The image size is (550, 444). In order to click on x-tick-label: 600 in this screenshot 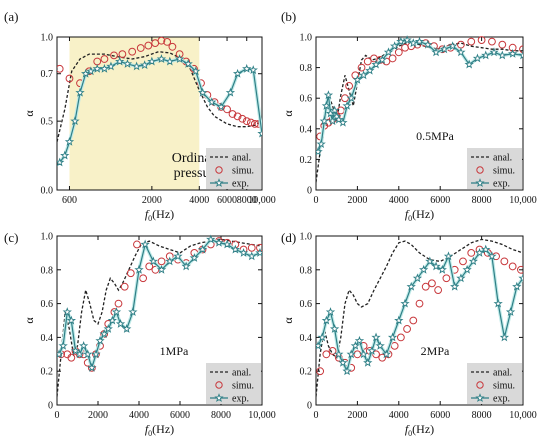, I will do `click(69, 200)`.